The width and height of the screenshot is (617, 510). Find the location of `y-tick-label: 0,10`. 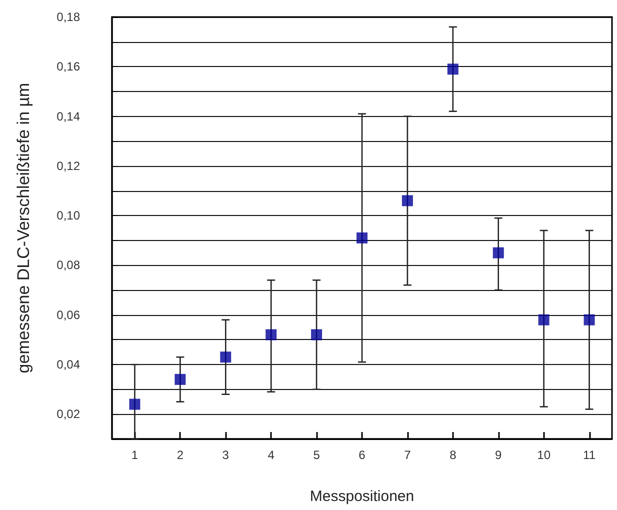

y-tick-label: 0,10 is located at coordinates (68, 215).